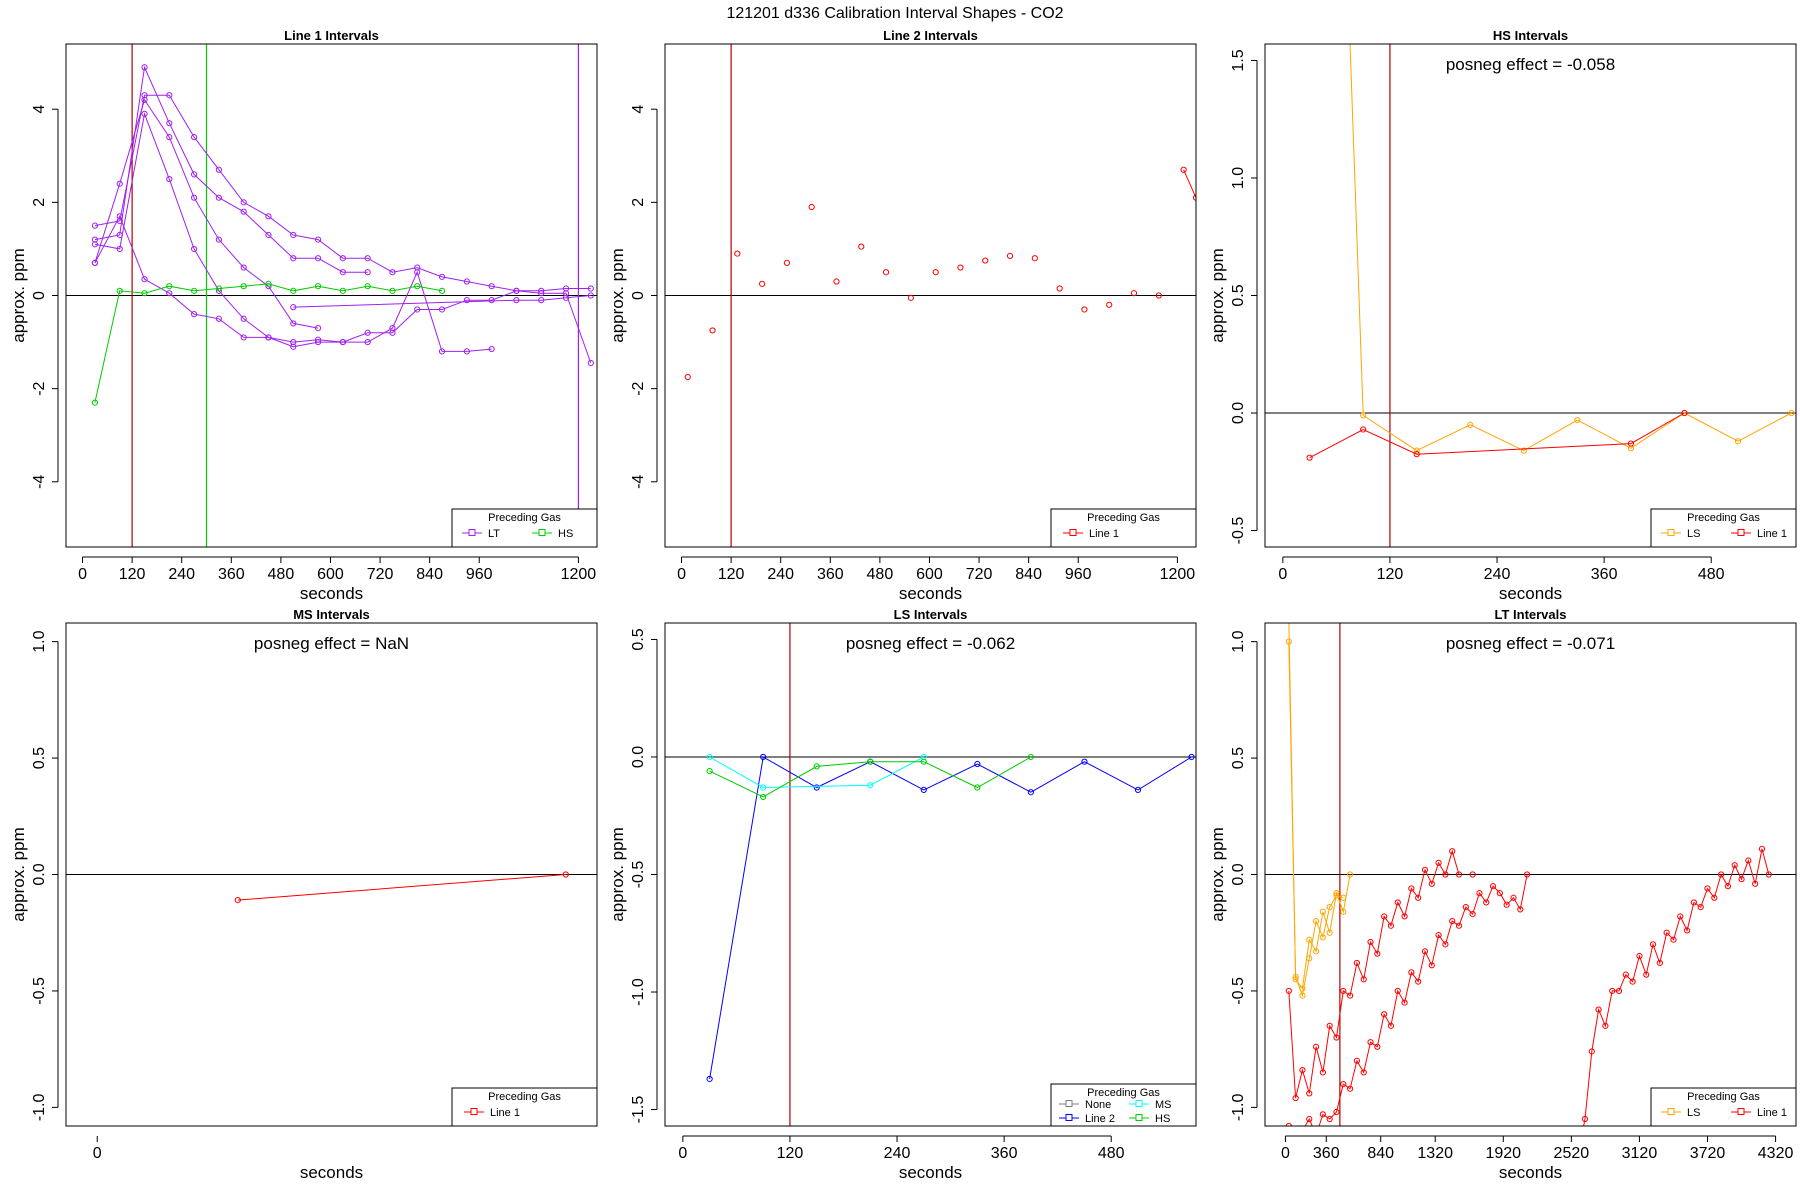  Describe the element at coordinates (1139, 1103) in the screenshot. I see `legend-swatch-marker` at that location.